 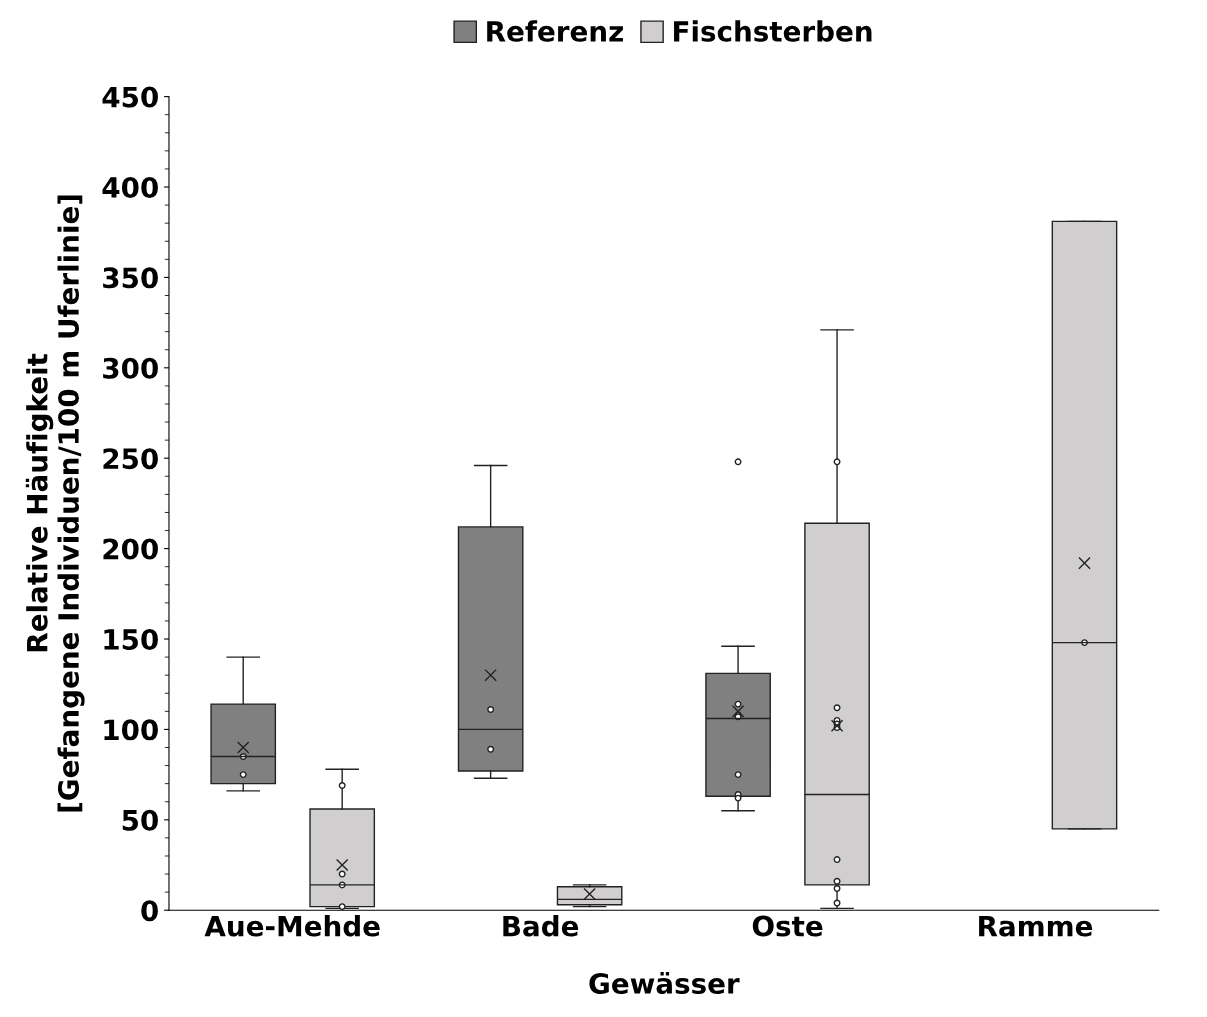 I want to click on x-tick-label: Ramme, so click(x=1036, y=926).